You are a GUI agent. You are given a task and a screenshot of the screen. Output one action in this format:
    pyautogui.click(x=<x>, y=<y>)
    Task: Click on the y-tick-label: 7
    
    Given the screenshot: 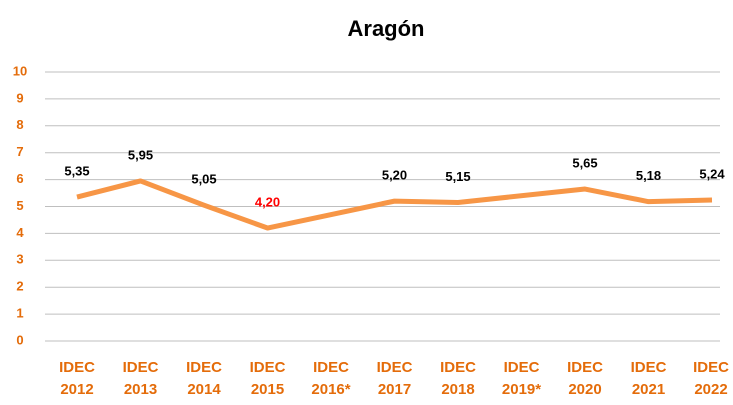 What is the action you would take?
    pyautogui.click(x=19, y=151)
    